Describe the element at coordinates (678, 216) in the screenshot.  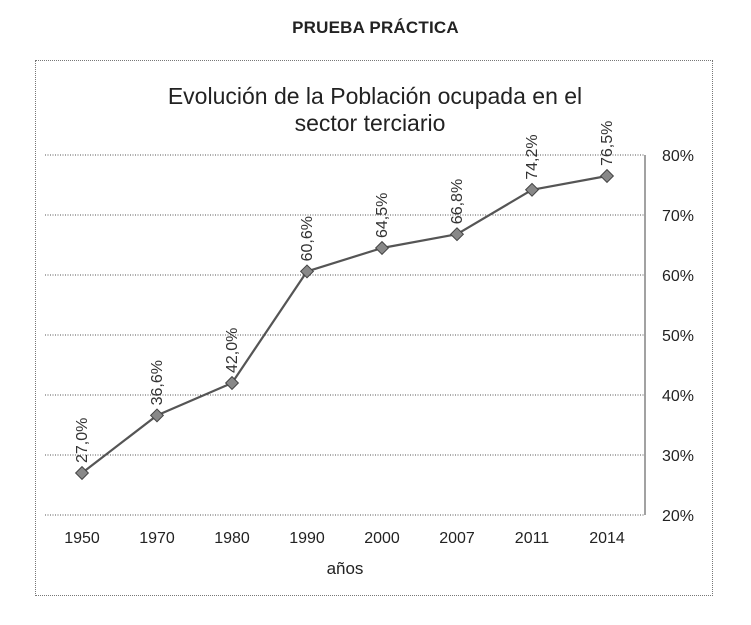
I see `y-tick-label: 70%` at that location.